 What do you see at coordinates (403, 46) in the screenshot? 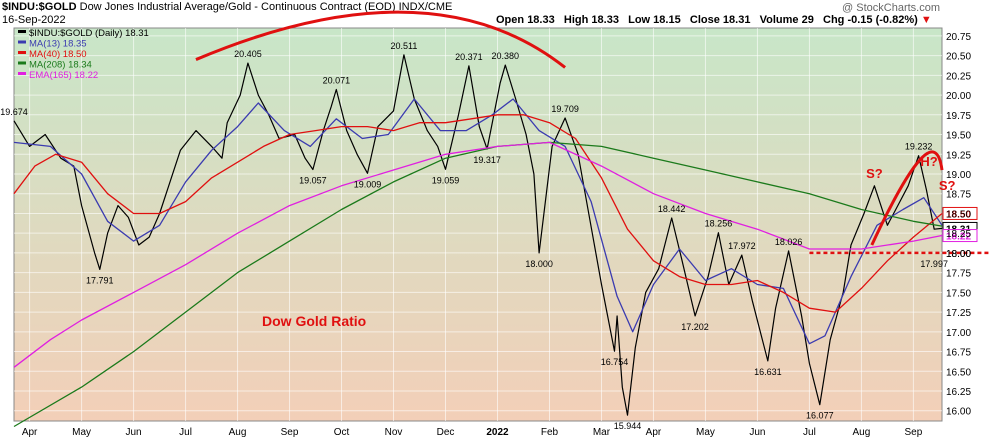
I see `price-label: 20.511` at bounding box center [403, 46].